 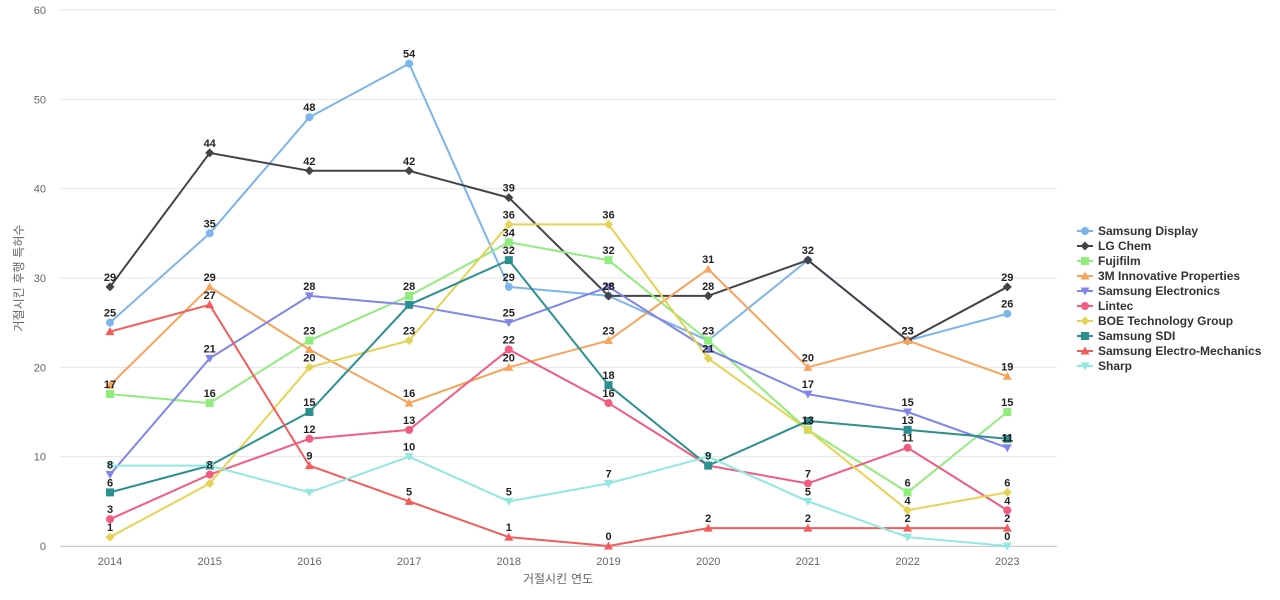 What do you see at coordinates (509, 358) in the screenshot?
I see `data-label: 20` at bounding box center [509, 358].